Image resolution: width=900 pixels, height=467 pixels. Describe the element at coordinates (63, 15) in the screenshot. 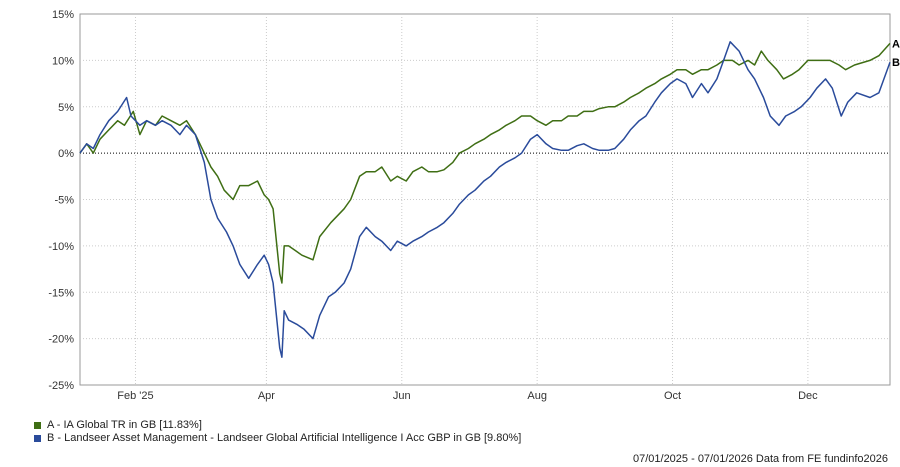

I see `y-tick-label: 15%` at that location.